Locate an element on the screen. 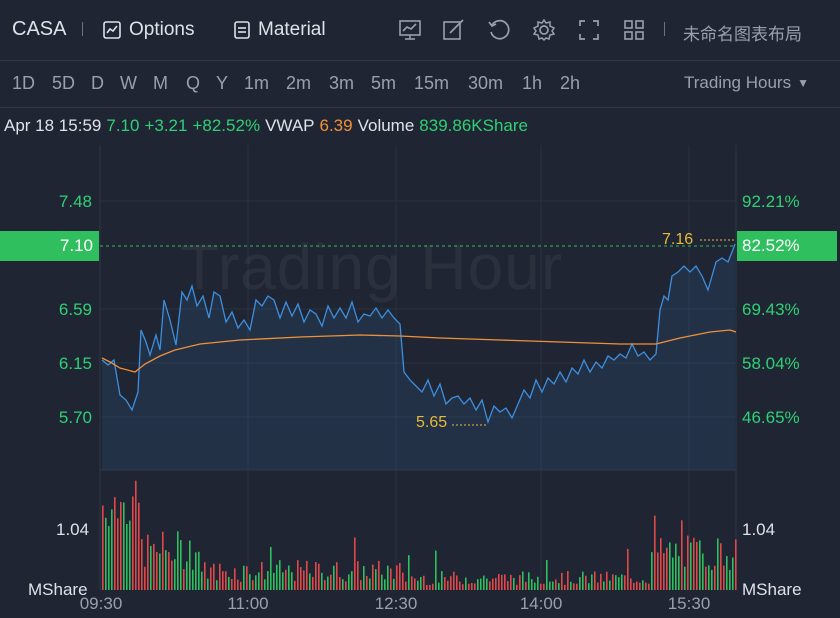 This screenshot has height=618, width=840. material-button: Material is located at coordinates (279, 30).